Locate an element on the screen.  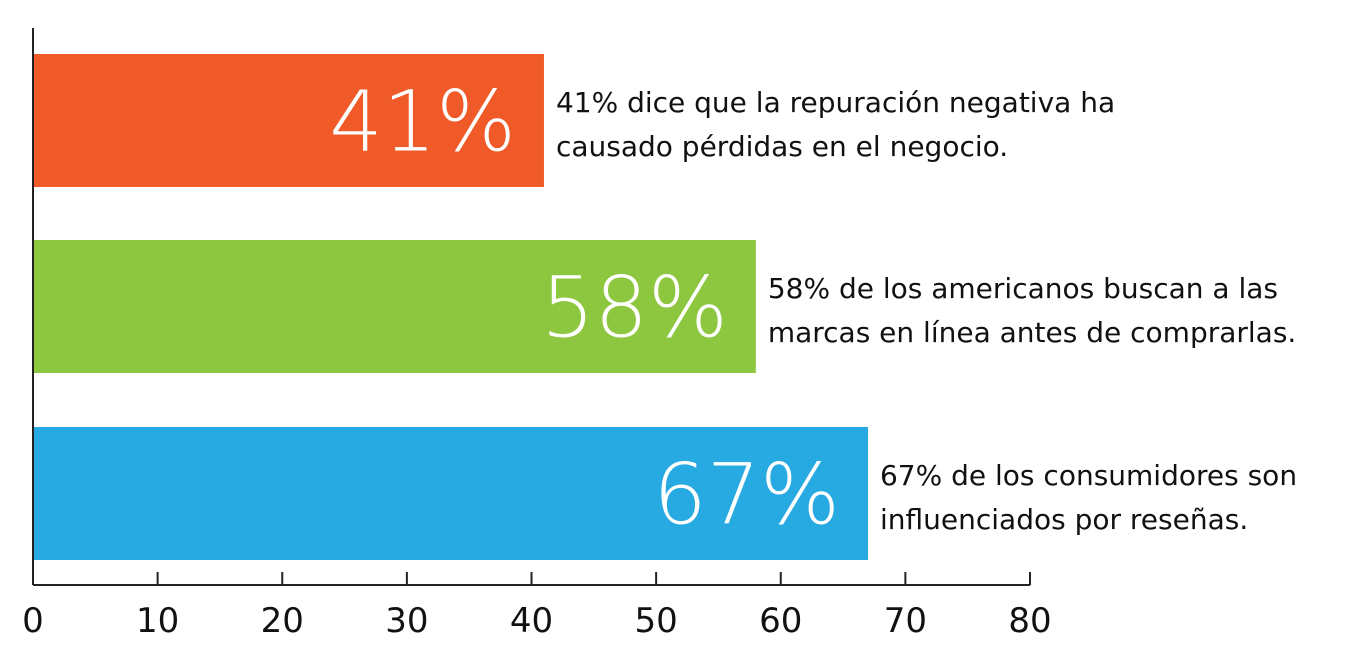
x-tick-label: 20 is located at coordinates (282, 621).